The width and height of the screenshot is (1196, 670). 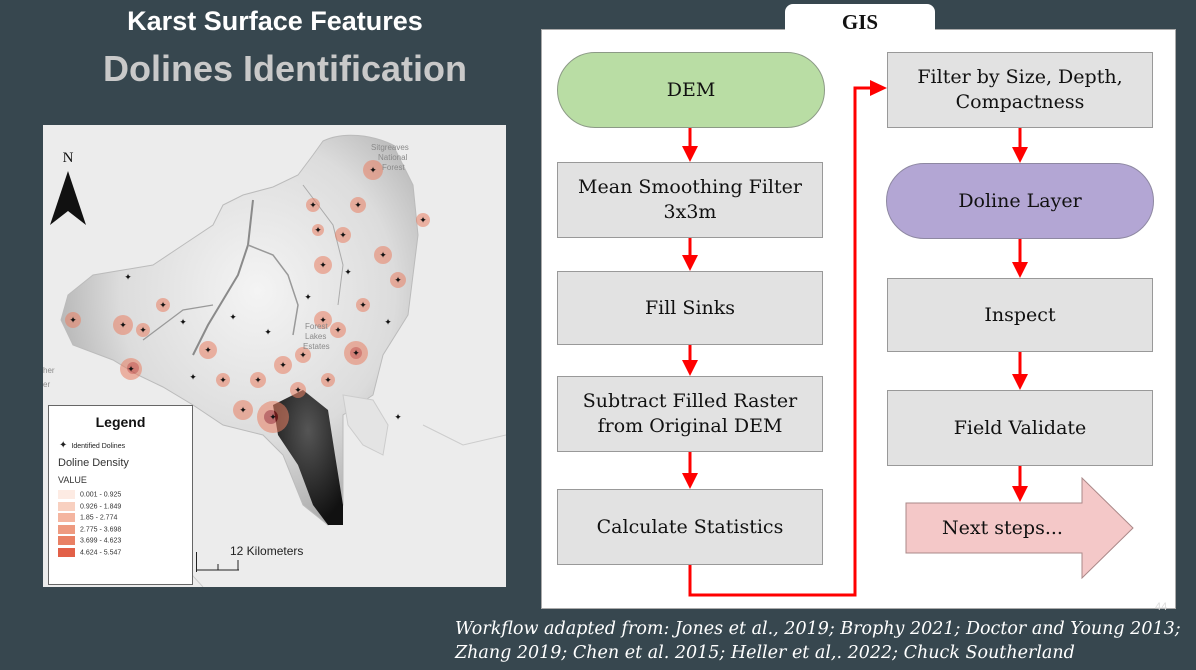 What do you see at coordinates (1020, 90) in the screenshot?
I see `filter-step: Filter by Size, Depth, Compactness` at bounding box center [1020, 90].